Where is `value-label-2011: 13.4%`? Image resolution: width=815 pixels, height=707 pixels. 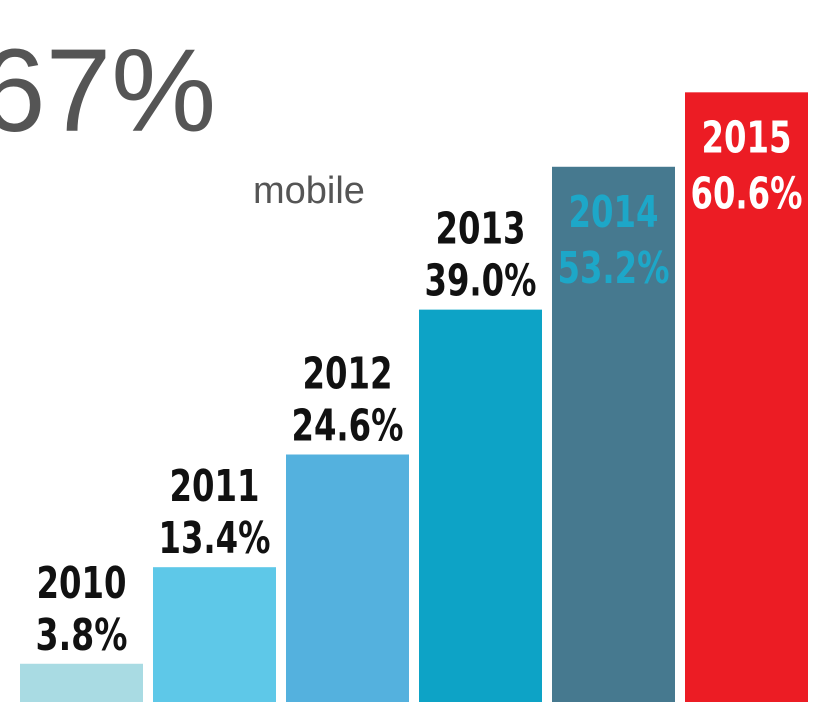
value-label-2011: 13.4% is located at coordinates (215, 538).